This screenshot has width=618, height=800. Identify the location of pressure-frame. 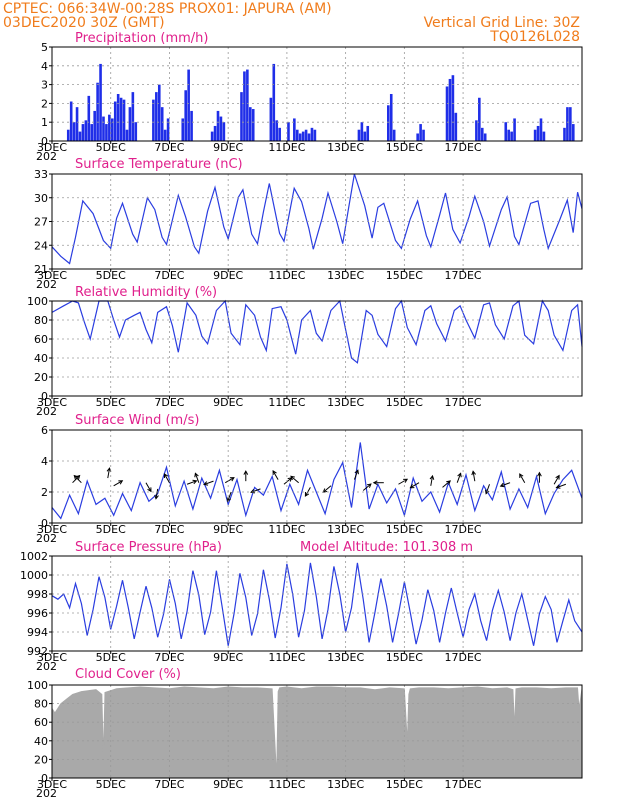
(317, 603).